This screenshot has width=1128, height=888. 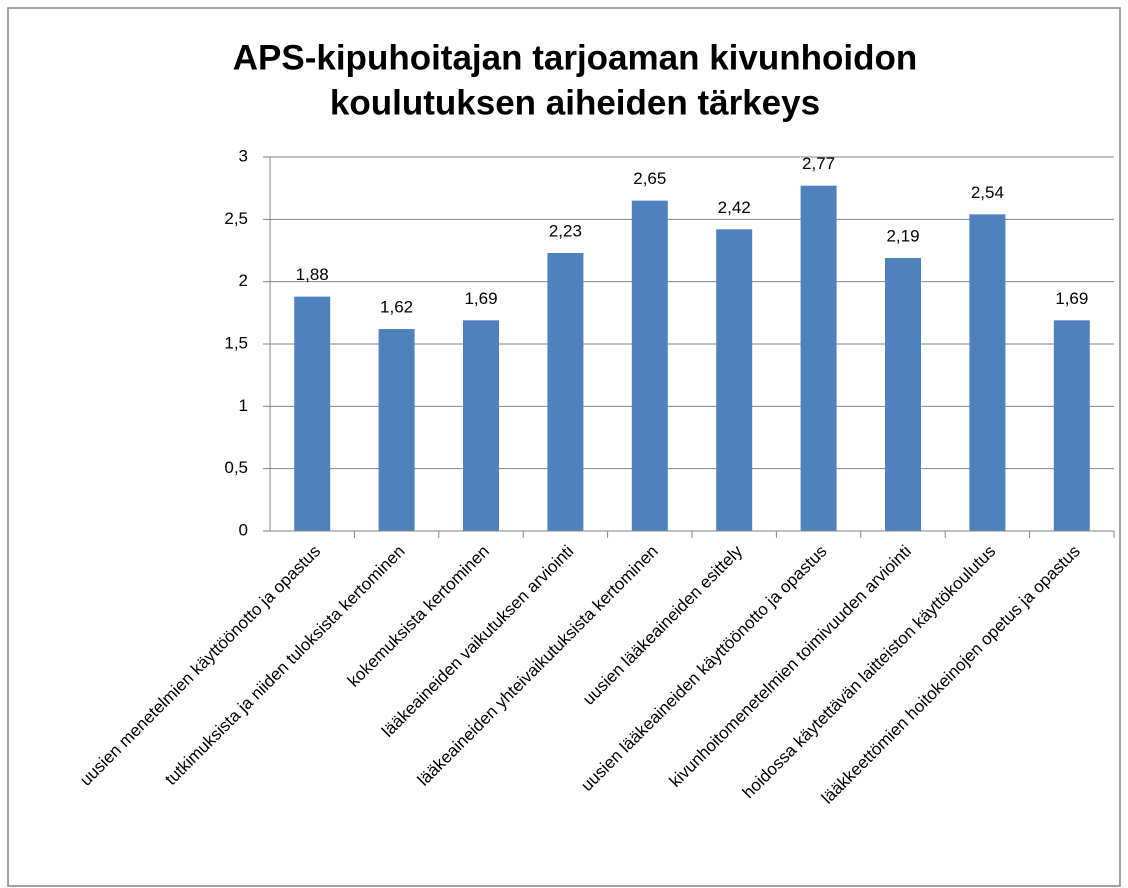 I want to click on y-tick-label: 2,5, so click(x=236, y=218).